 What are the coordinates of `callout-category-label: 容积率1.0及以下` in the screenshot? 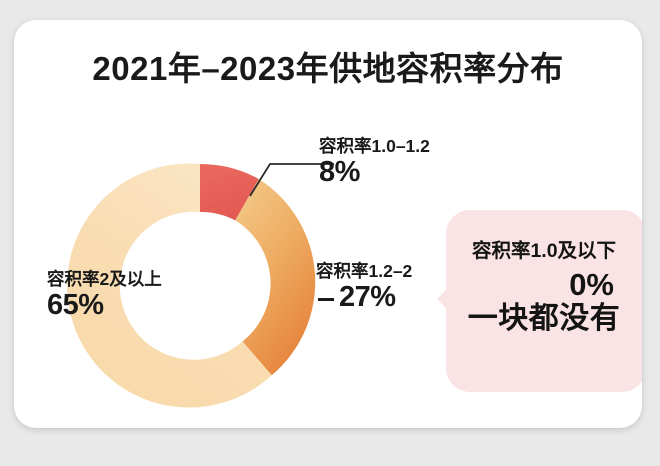 It's located at (544, 251).